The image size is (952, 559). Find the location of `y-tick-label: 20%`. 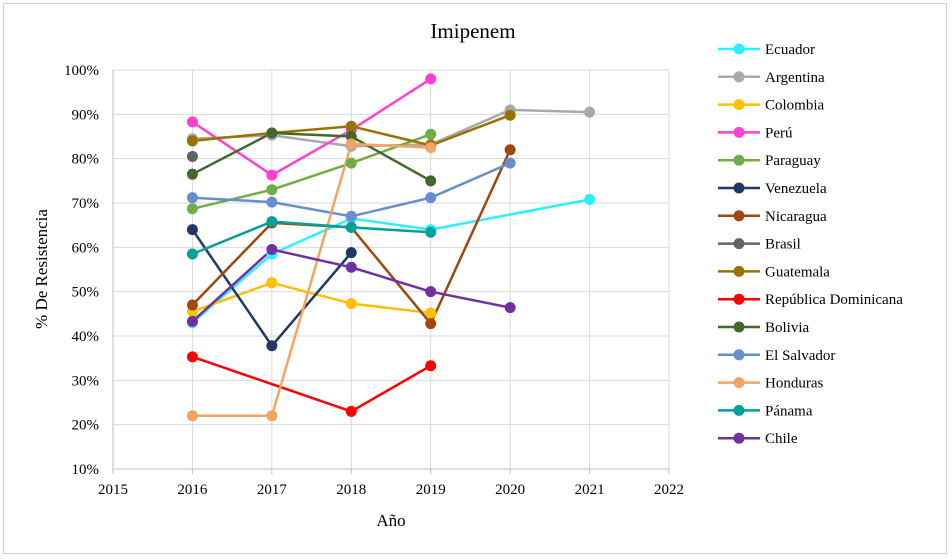

y-tick-label: 20% is located at coordinates (86, 426).